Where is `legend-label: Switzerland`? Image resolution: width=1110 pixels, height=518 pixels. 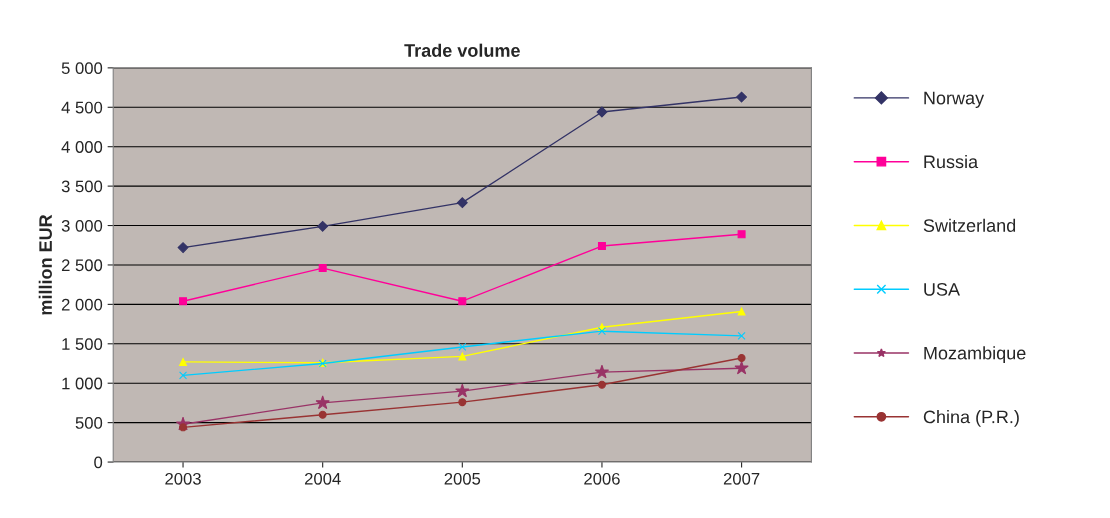
legend-label: Switzerland is located at coordinates (969, 225).